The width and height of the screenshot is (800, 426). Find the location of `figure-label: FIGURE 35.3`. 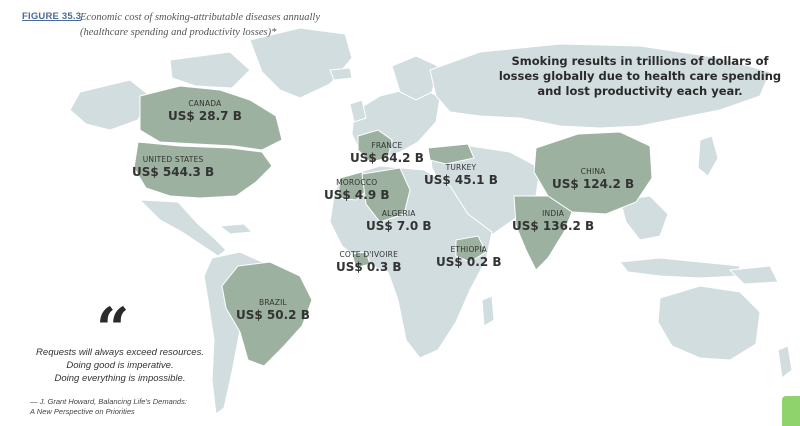

figure-label: FIGURE 35.3 is located at coordinates (52, 16).